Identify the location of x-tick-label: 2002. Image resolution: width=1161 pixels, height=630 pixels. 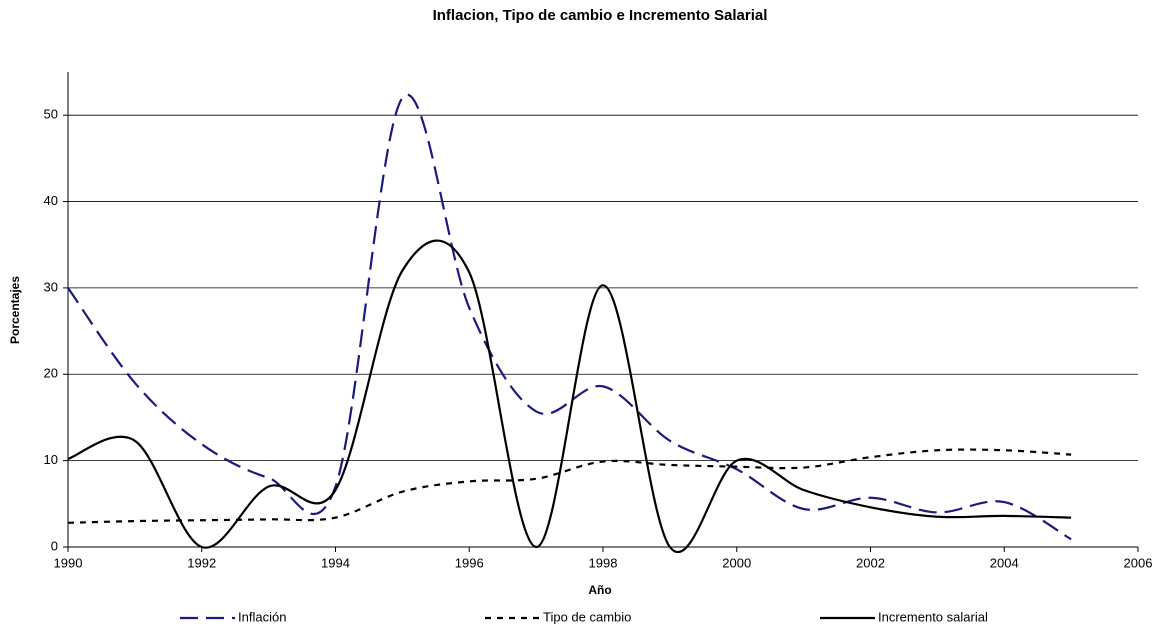
(870, 562).